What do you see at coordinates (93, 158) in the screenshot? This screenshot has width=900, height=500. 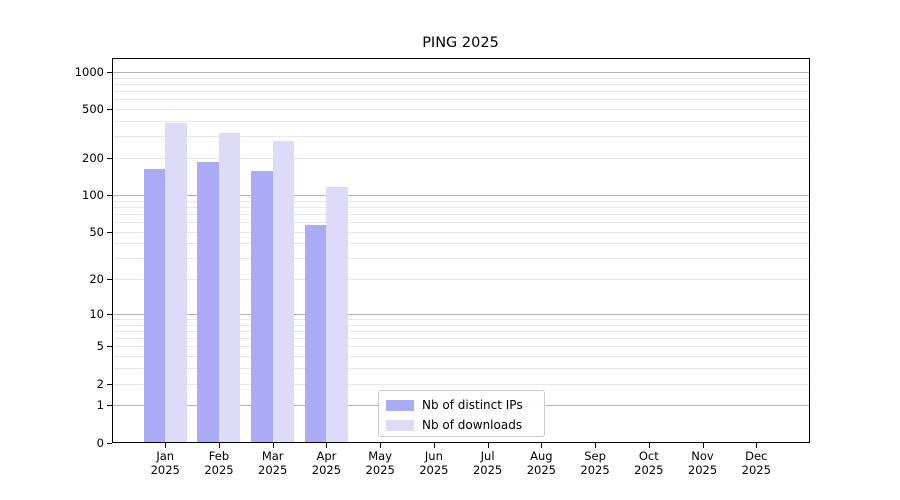 I see `y-axis-tick-label: 200` at bounding box center [93, 158].